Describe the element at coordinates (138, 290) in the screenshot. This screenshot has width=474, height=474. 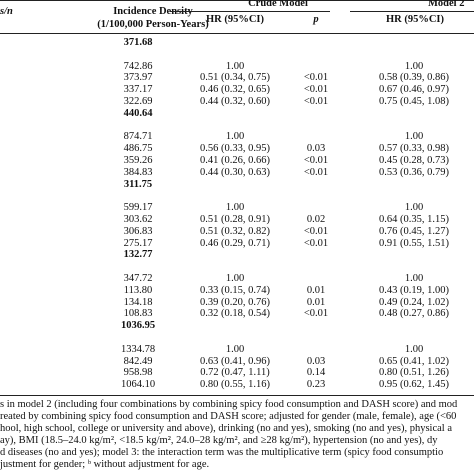
I see `incidence-value: 113.80` at that location.